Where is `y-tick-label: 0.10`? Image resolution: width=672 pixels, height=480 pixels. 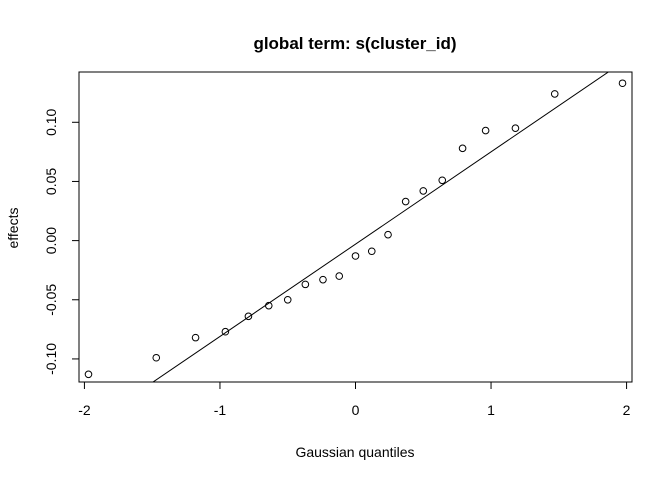 y-tick-label: 0.10 is located at coordinates (51, 121).